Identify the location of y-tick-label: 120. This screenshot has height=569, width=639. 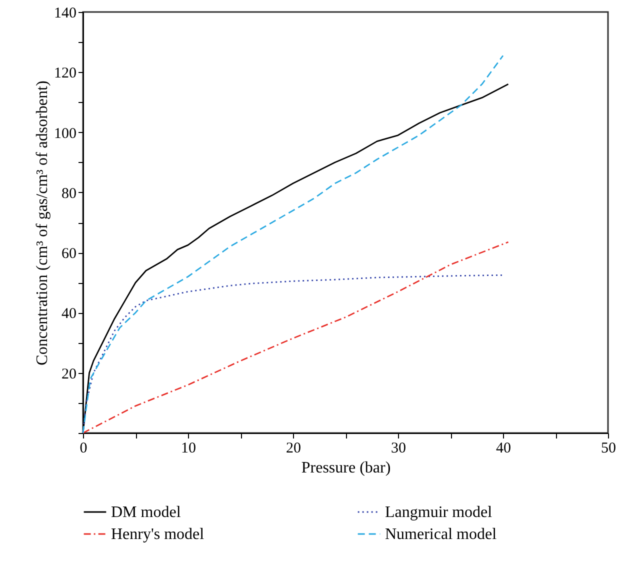
(65, 74).